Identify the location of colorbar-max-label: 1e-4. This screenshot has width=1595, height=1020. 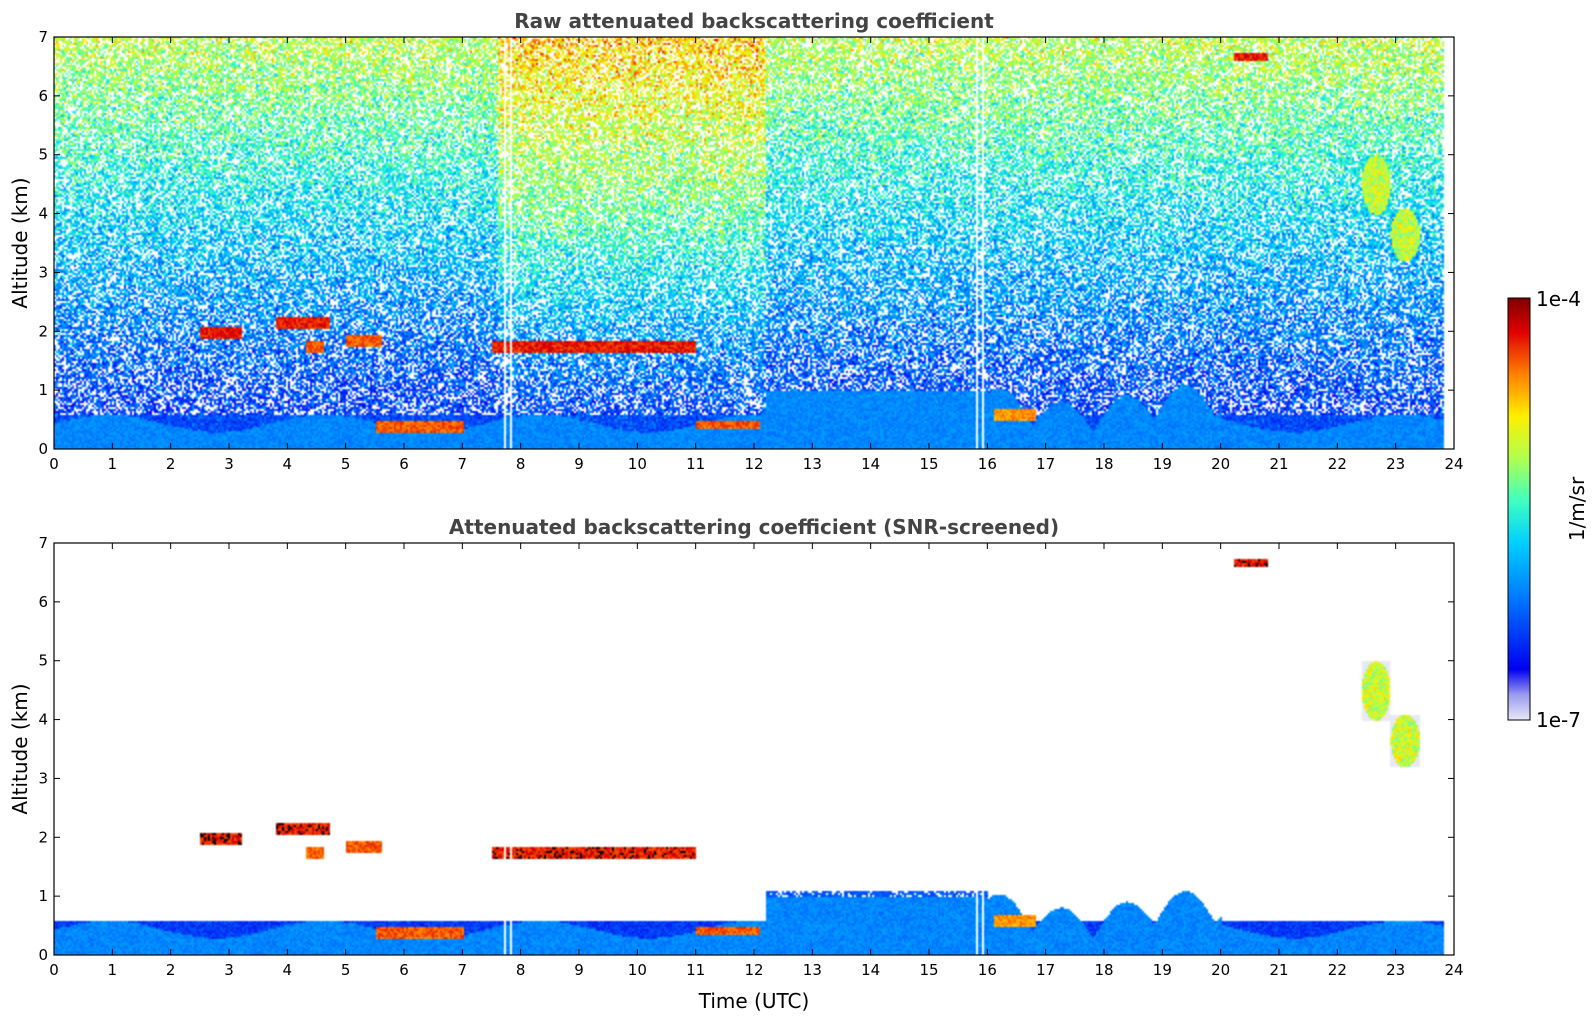
(1558, 299).